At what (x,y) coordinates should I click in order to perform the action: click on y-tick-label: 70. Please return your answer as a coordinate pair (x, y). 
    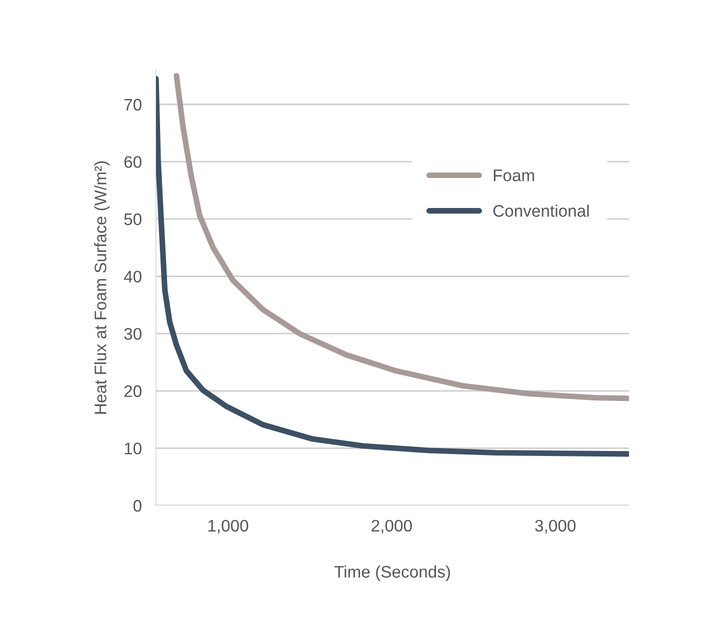
    Looking at the image, I should click on (133, 104).